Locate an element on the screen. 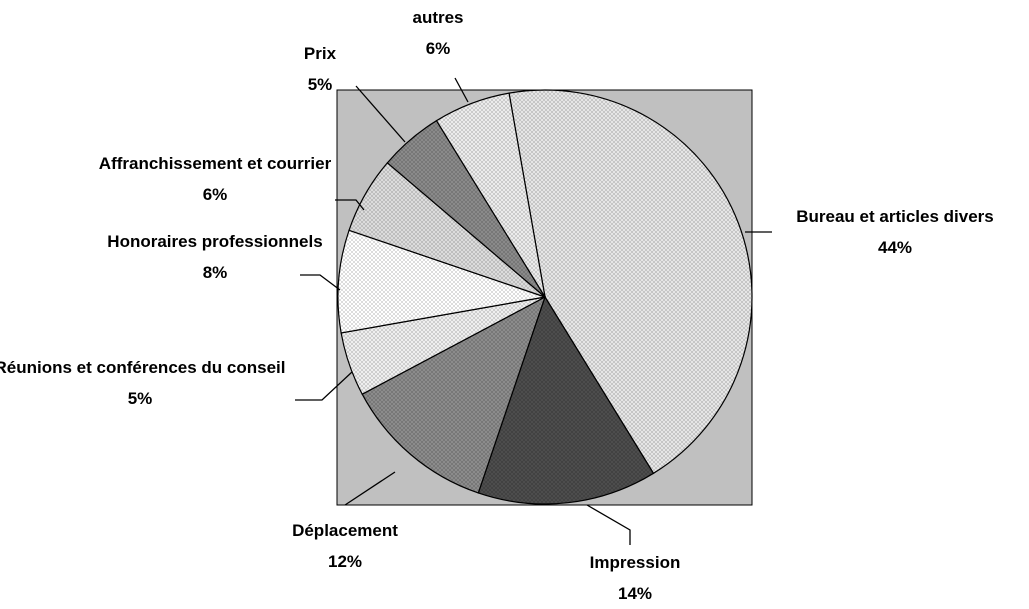 The image size is (1029, 609). slice-label: Honoraires professionnels 8% is located at coordinates (215, 257).